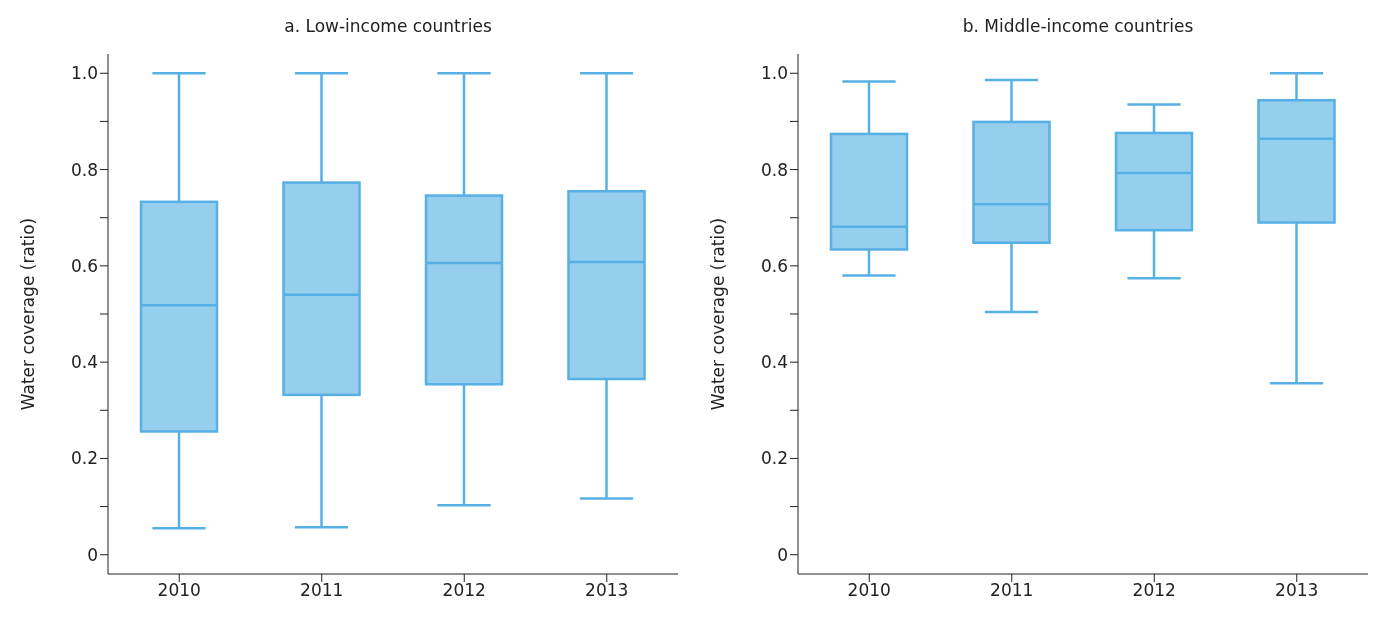 This screenshot has width=1387, height=629. Describe the element at coordinates (388, 26) in the screenshot. I see `chart-title: a. Low-income countries` at that location.